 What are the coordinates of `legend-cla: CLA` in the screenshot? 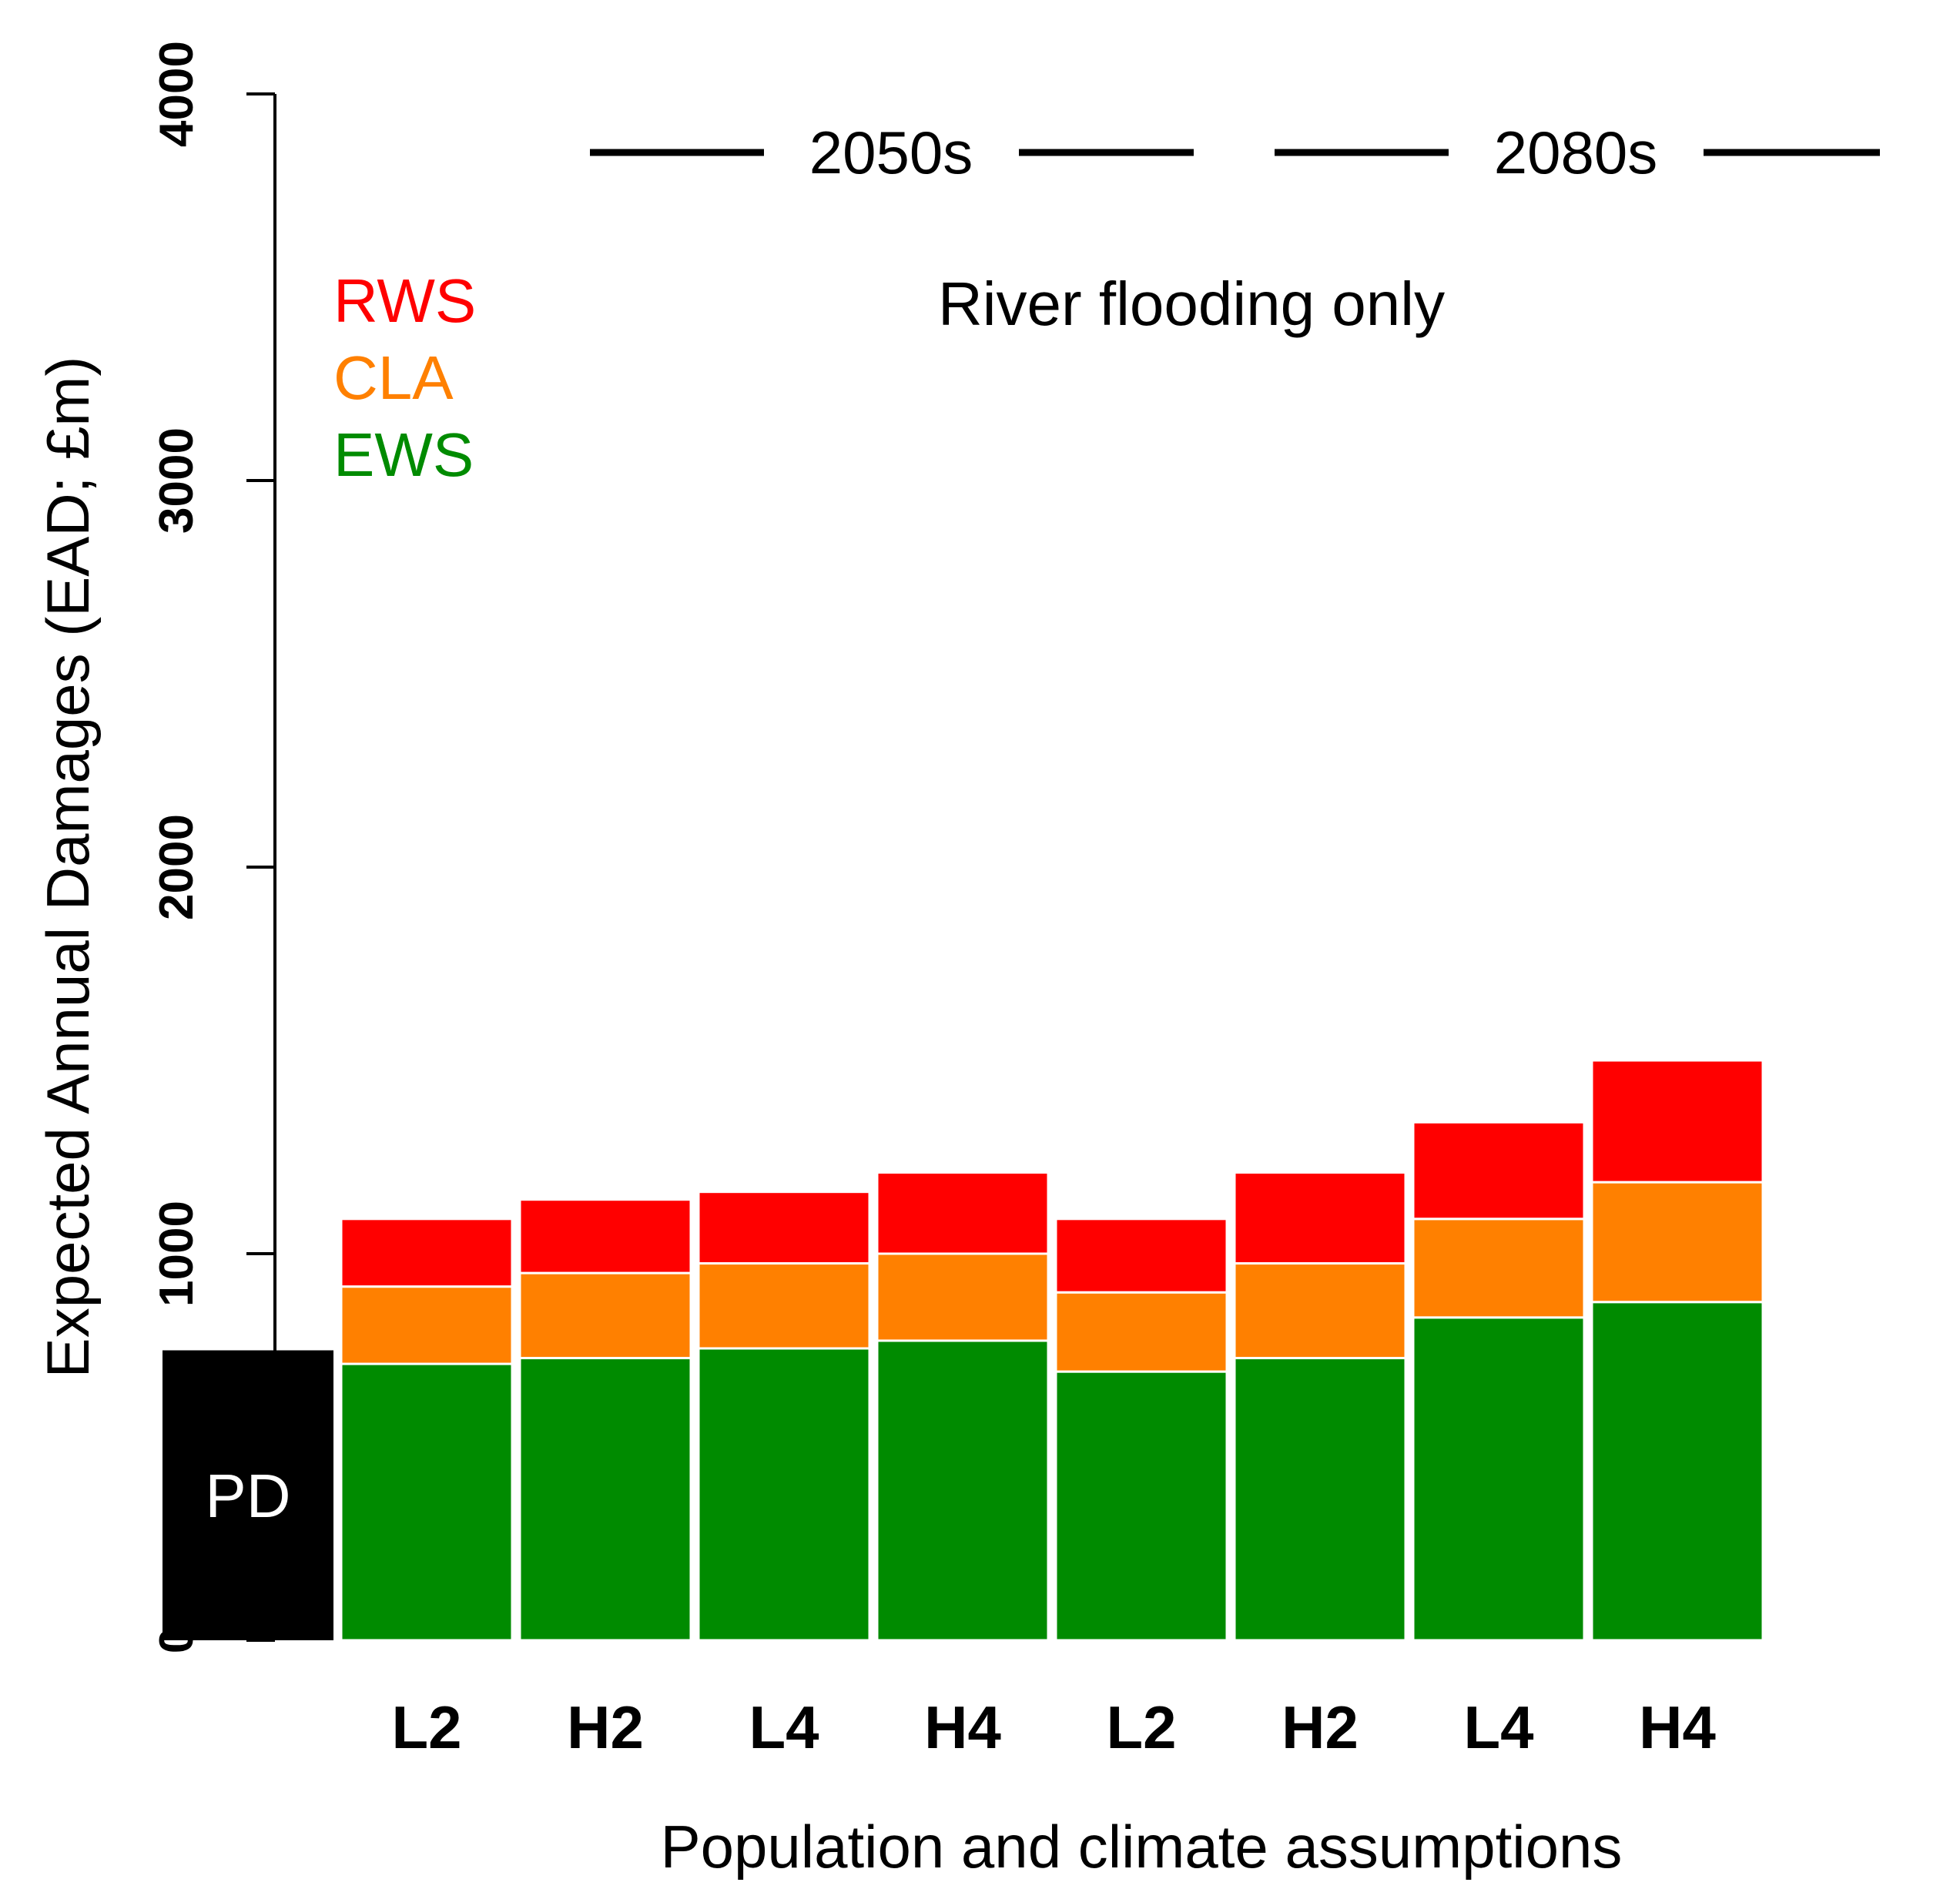 It's located at (394, 377).